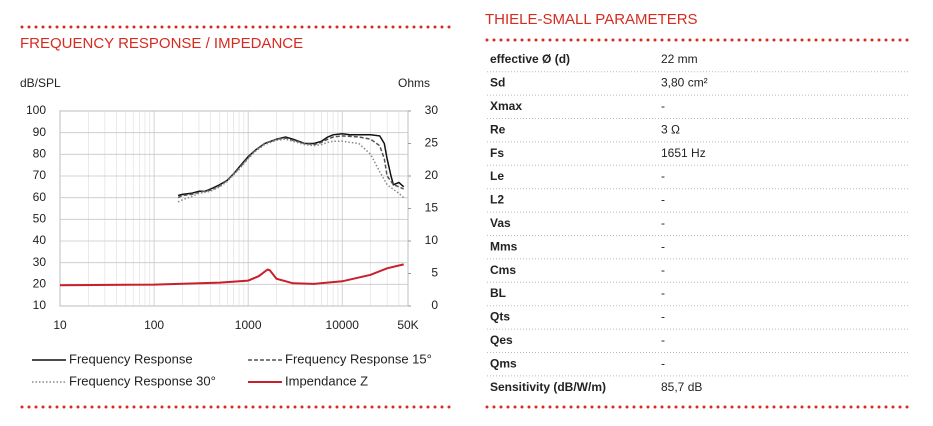 This screenshot has height=426, width=933. Describe the element at coordinates (60, 325) in the screenshot. I see `x-tick-label: 10` at that location.